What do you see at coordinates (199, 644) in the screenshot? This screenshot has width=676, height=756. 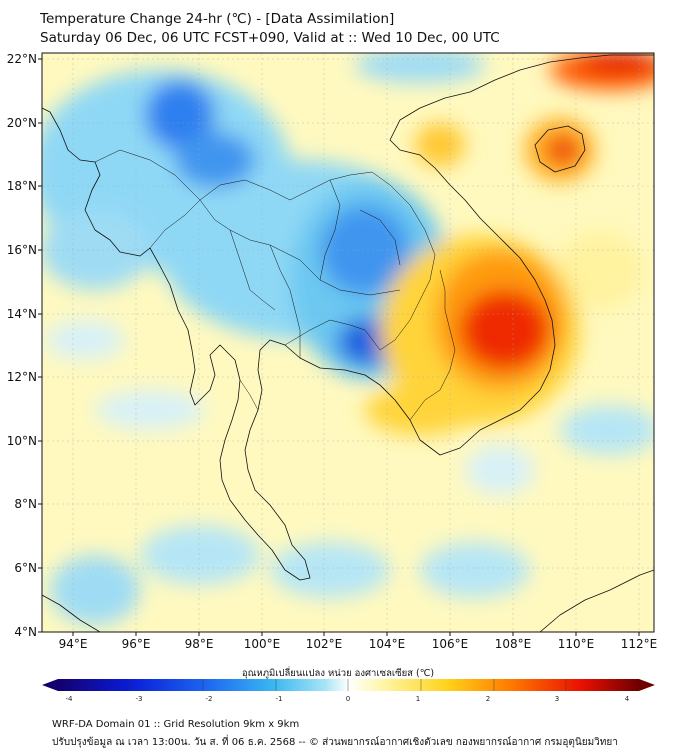 I see `lon-label: 98°E` at bounding box center [199, 644].